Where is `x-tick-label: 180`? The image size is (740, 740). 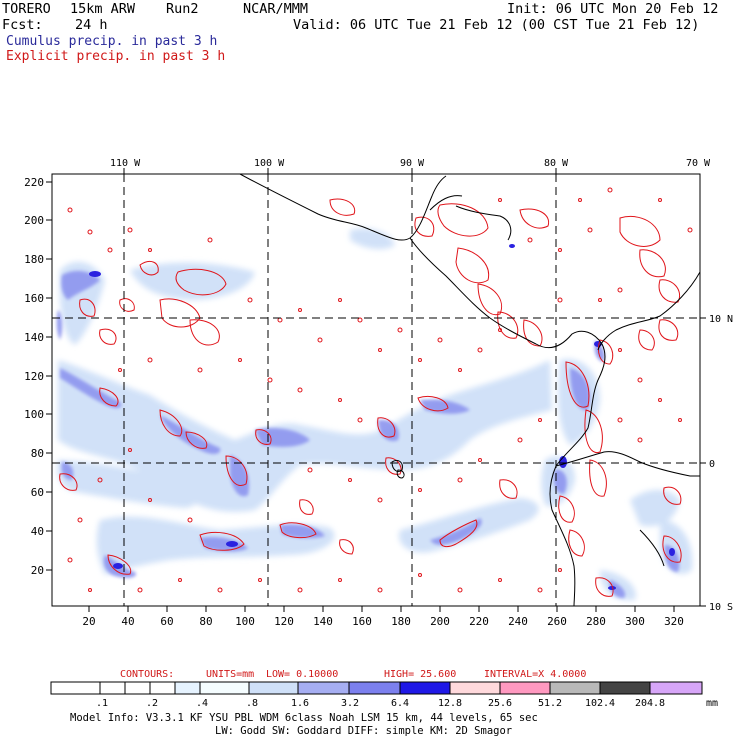
x-tick-label: 180 is located at coordinates (401, 621).